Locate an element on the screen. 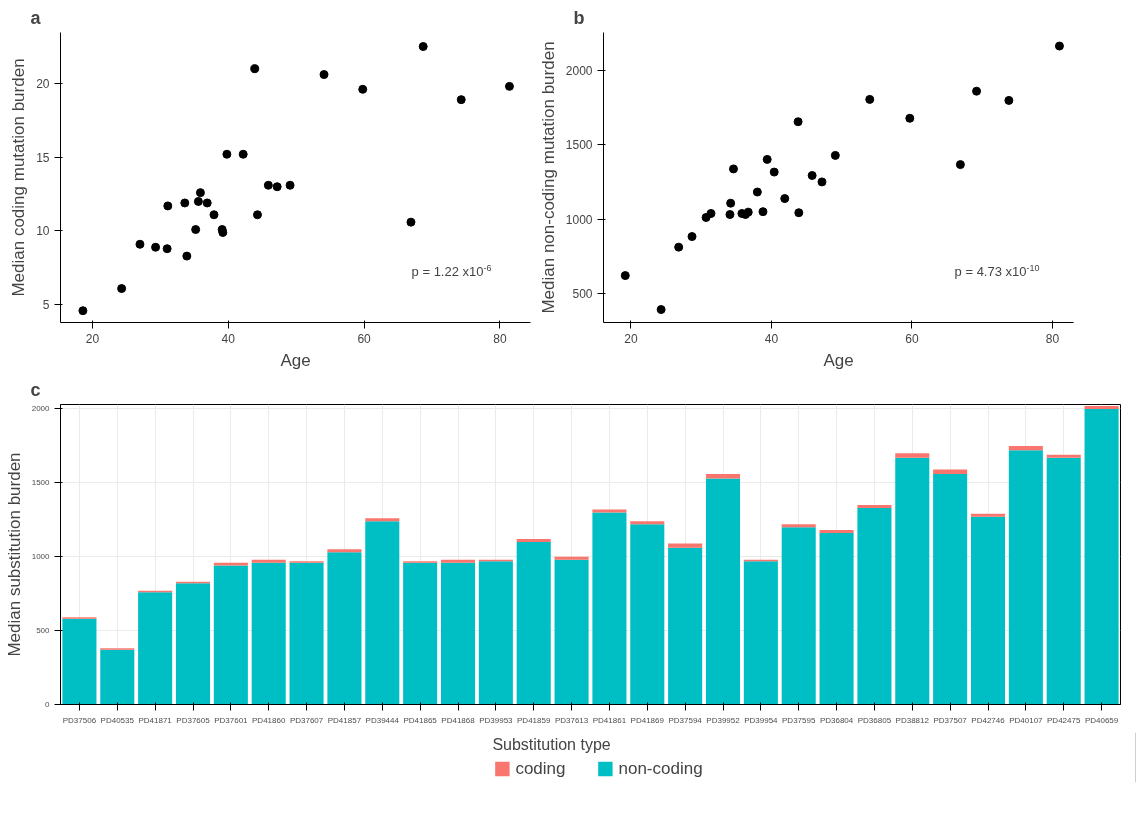 The height and width of the screenshot is (836, 1142). x-tick-label: PD41857 is located at coordinates (344, 720).